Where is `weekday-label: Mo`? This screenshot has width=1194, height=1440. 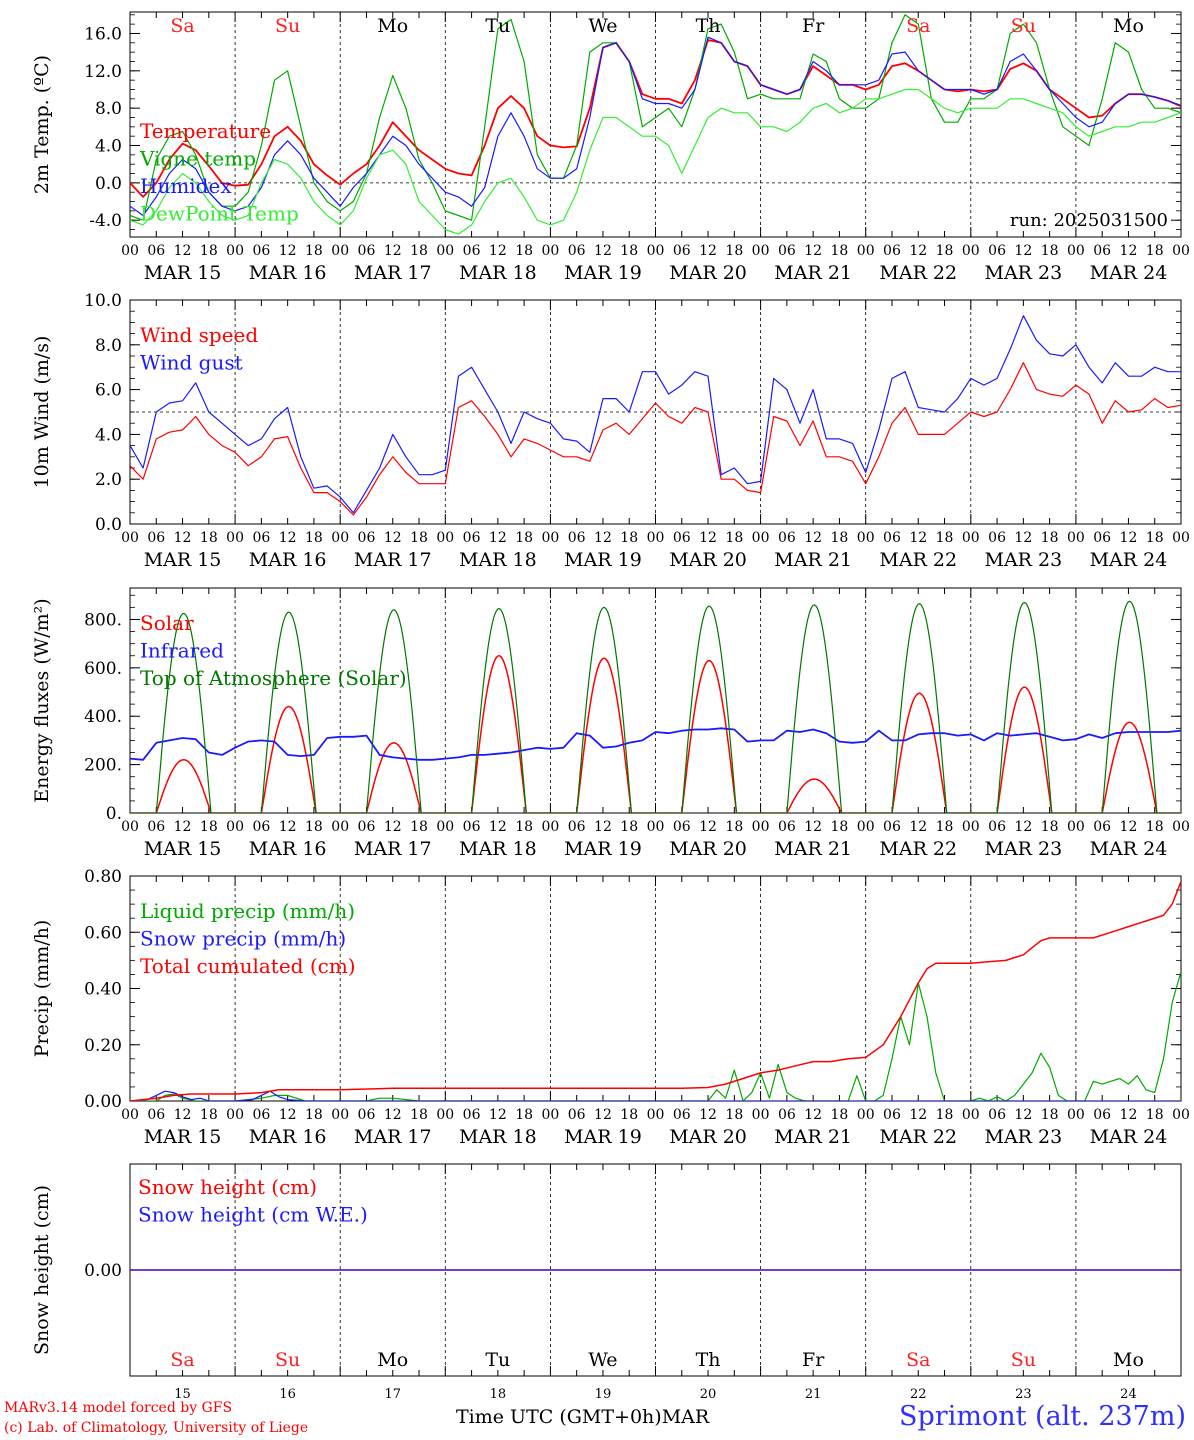
weekday-label: Mo is located at coordinates (1128, 26).